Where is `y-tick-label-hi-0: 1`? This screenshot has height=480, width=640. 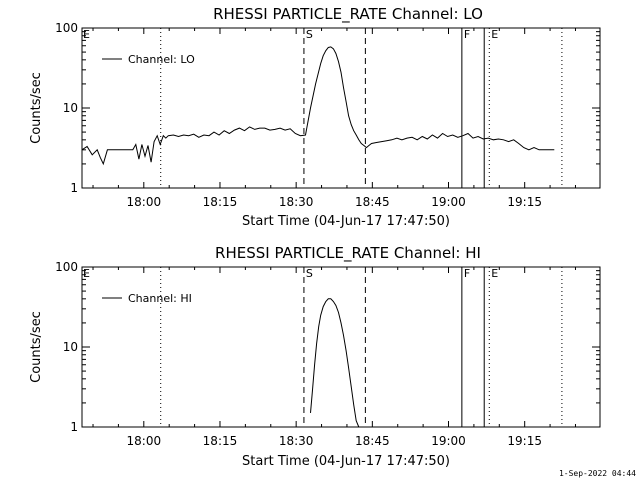
y-tick-label-hi-0: 1 is located at coordinates (74, 427).